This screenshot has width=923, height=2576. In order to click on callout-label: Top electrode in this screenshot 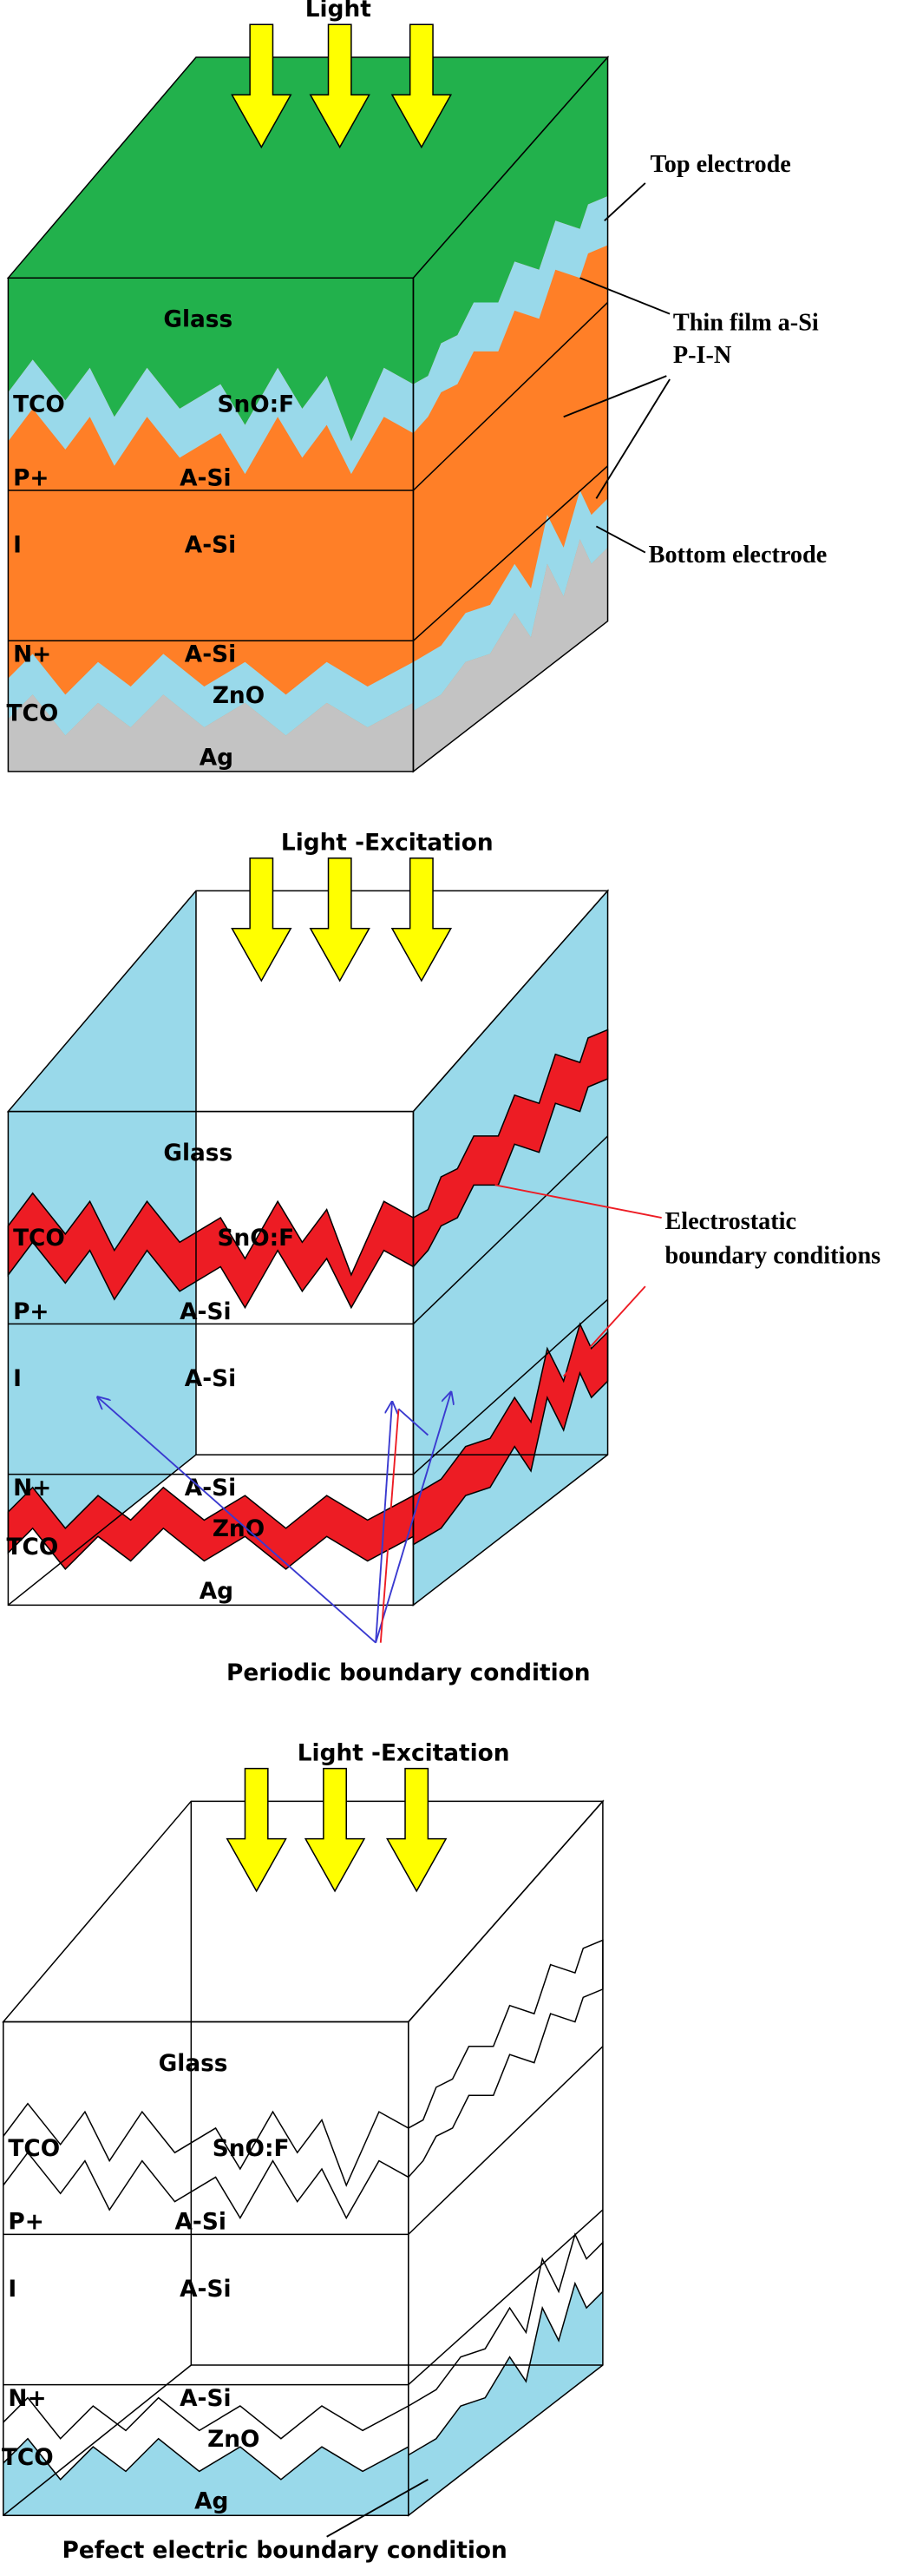, I will do `click(721, 165)`.